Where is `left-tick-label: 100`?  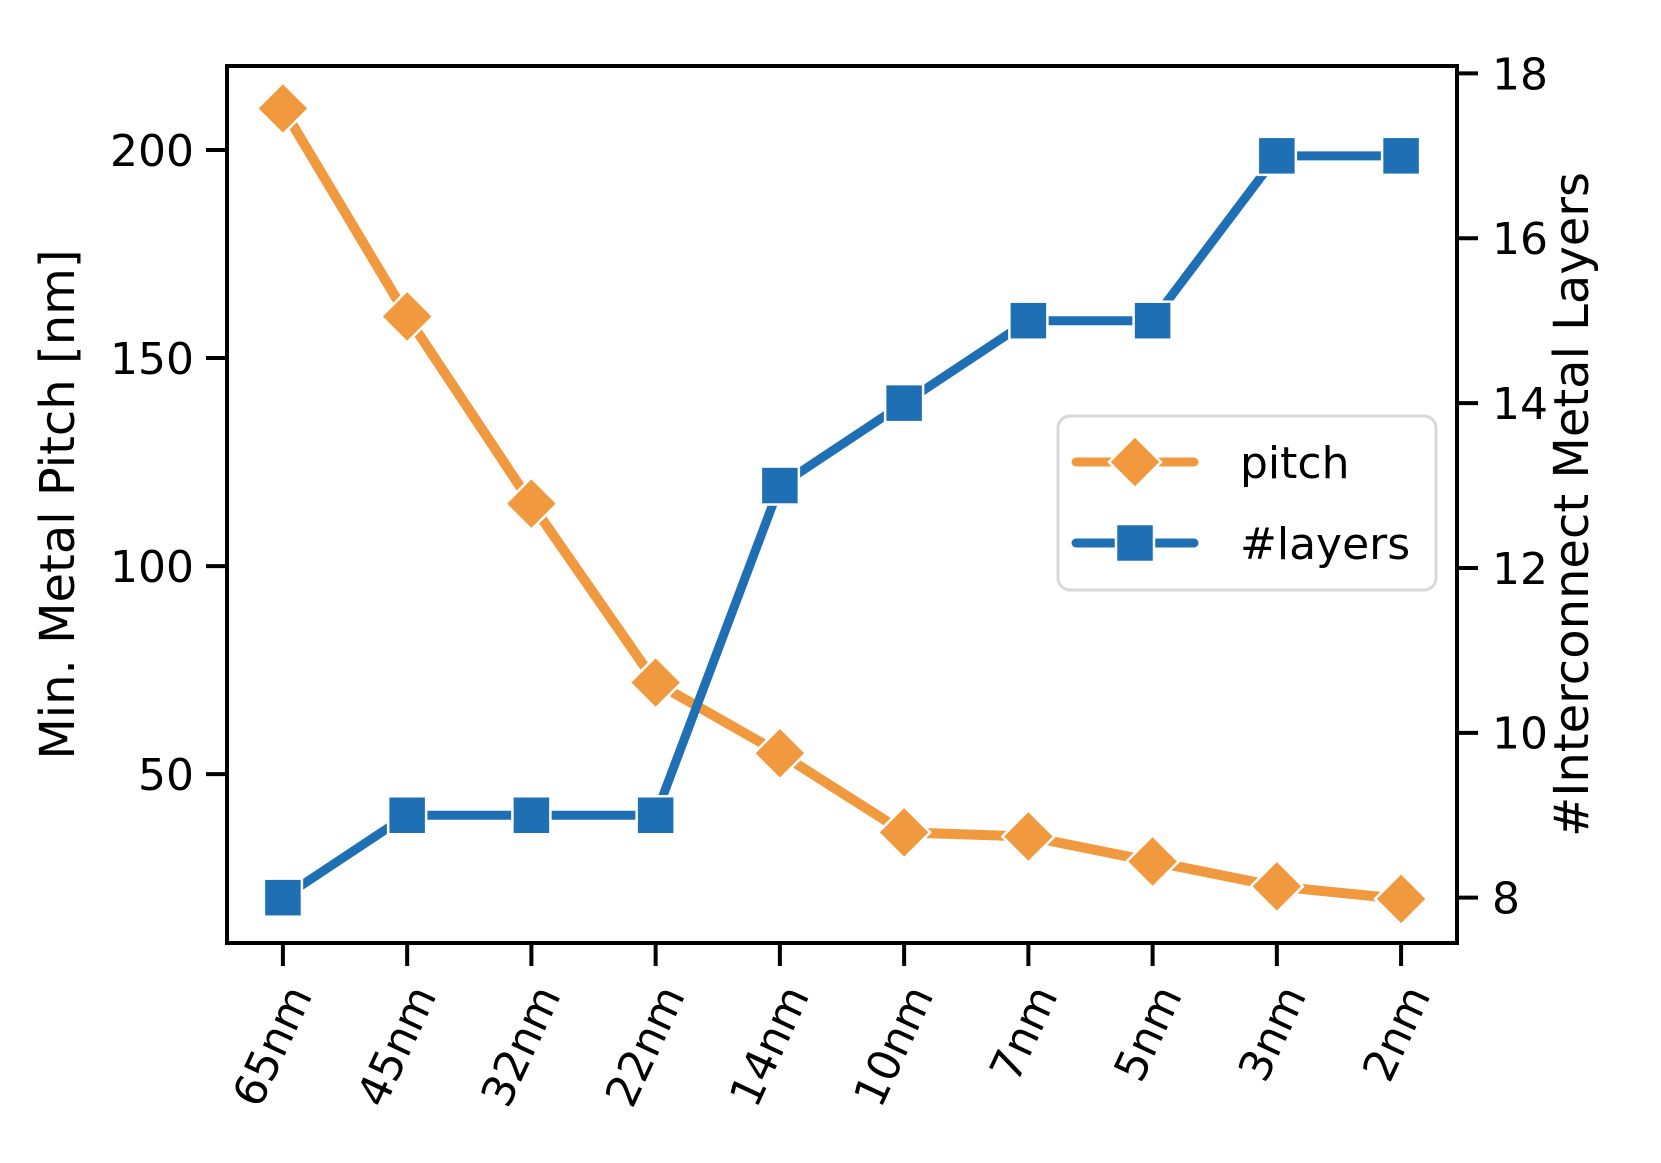
left-tick-label: 100 is located at coordinates (152, 567).